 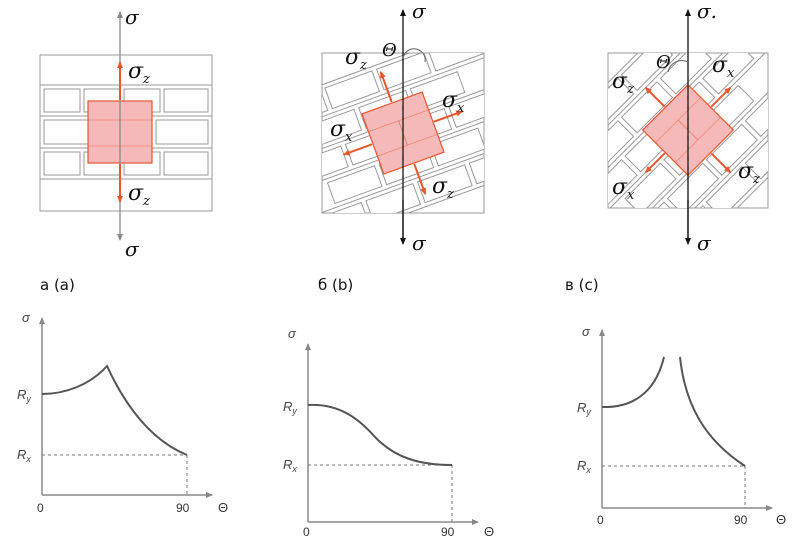 I want to click on rx-label-b: Rx, so click(x=290, y=465).